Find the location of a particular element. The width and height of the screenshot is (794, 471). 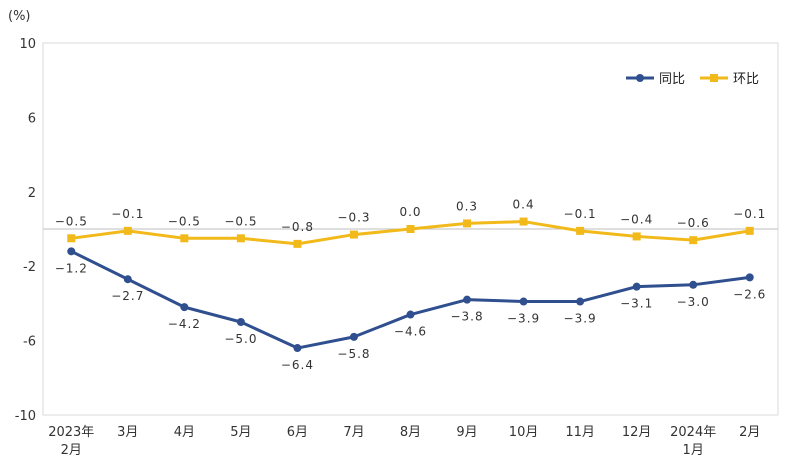

x-tick-label: 9月 is located at coordinates (466, 432).